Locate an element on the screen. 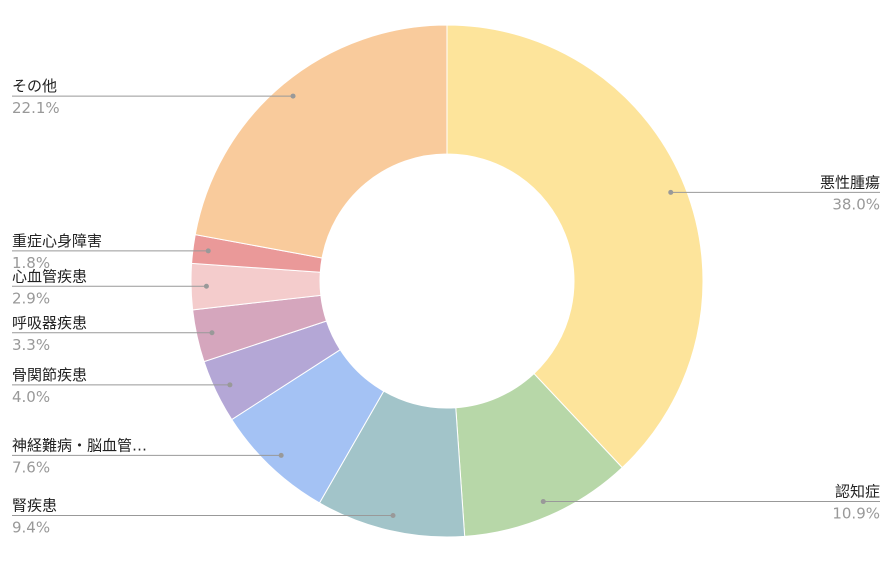  slice-label: 重症心身障害 is located at coordinates (57, 241).